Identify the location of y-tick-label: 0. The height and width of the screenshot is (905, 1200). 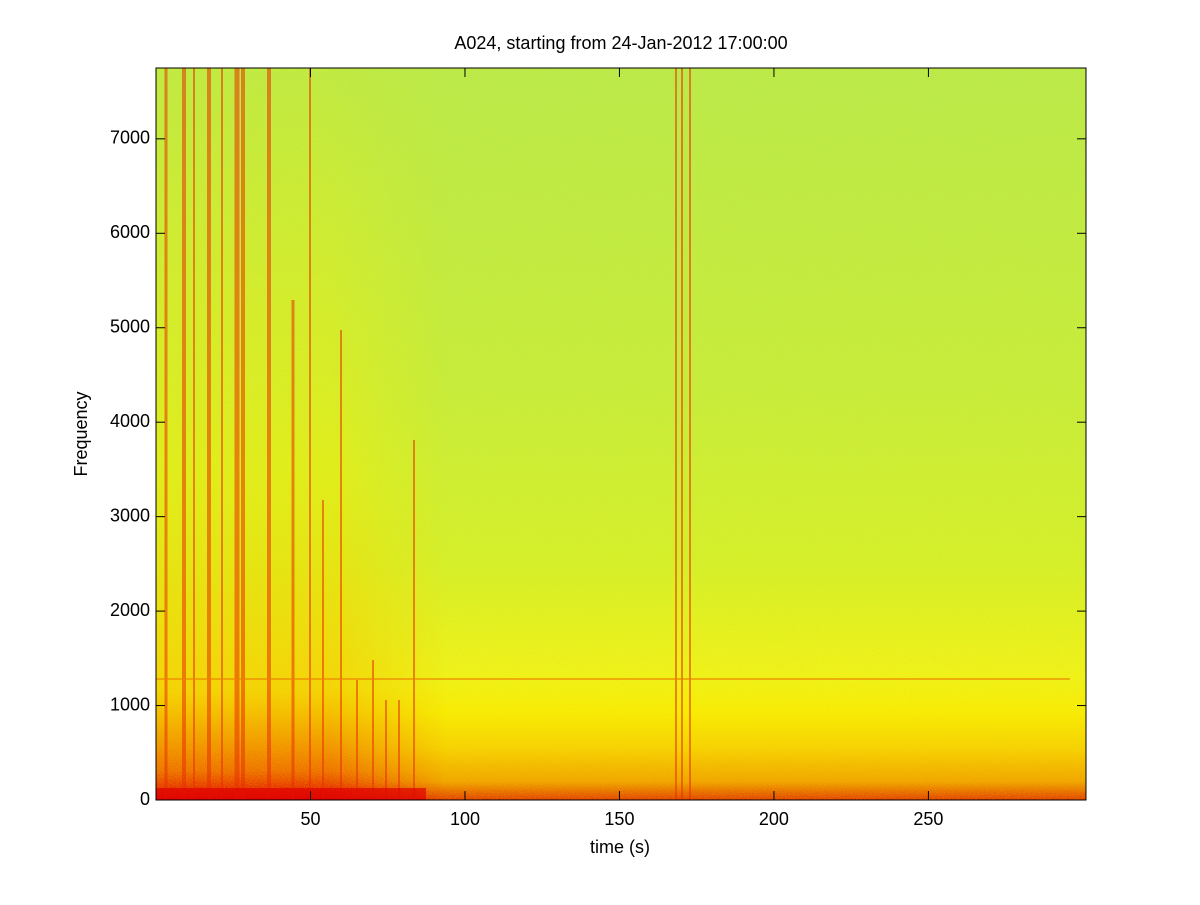
(145, 799).